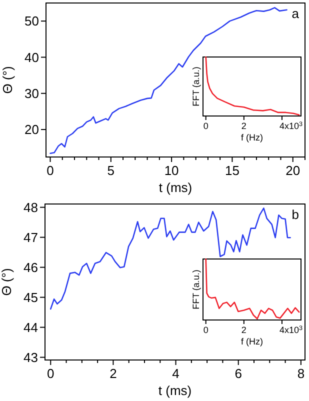 This screenshot has height=401, width=309. I want to click on y-tick-label: 43, so click(31, 357).